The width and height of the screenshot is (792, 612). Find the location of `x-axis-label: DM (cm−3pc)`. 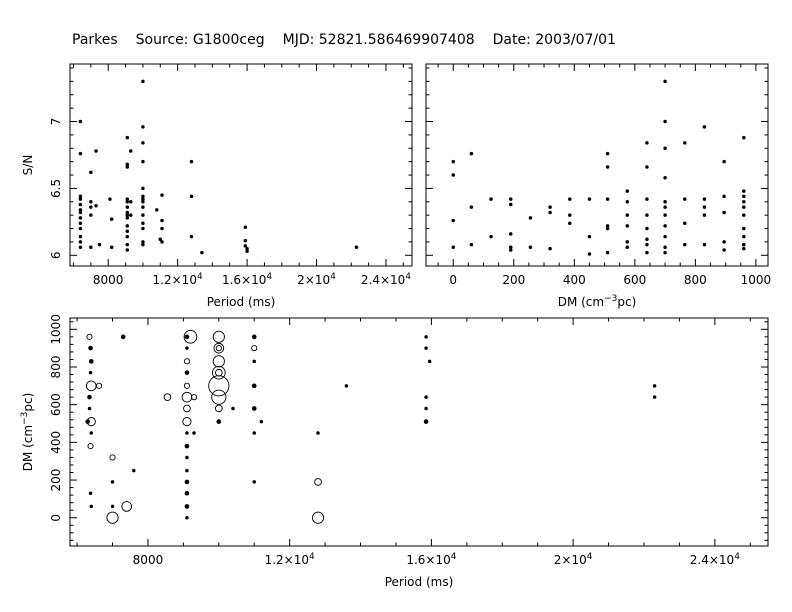

x-axis-label: DM (cm−3pc) is located at coordinates (597, 301).